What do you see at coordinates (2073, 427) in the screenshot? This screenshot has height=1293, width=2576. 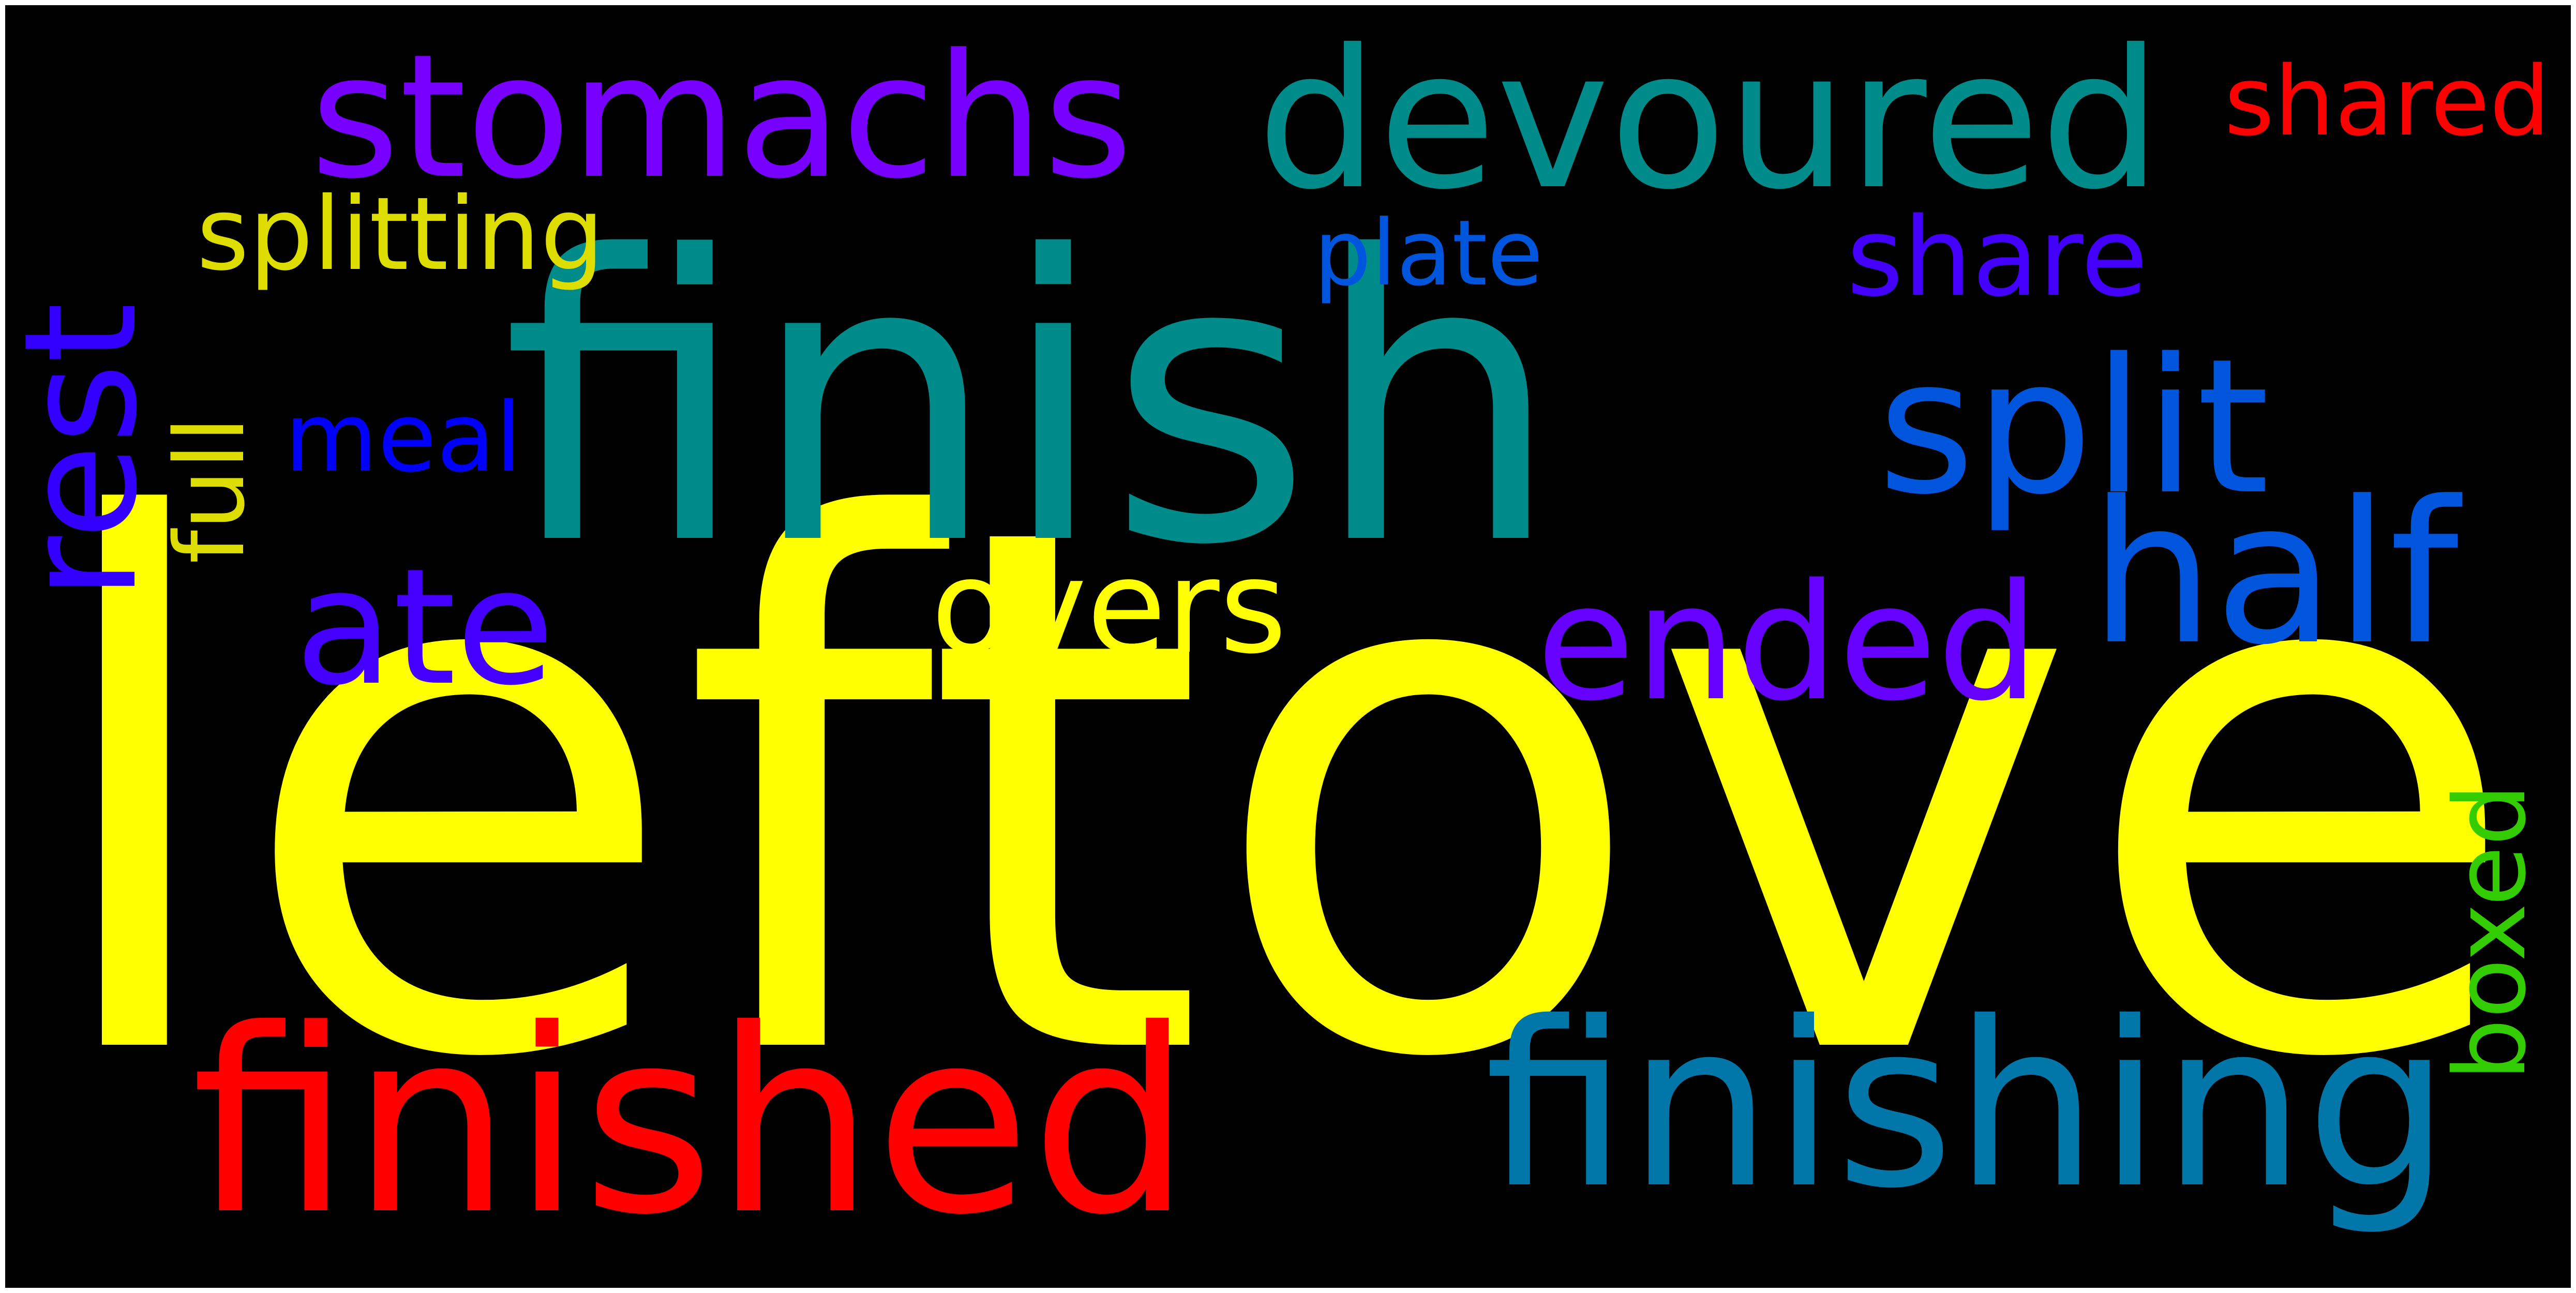 I see `word-split: split` at bounding box center [2073, 427].